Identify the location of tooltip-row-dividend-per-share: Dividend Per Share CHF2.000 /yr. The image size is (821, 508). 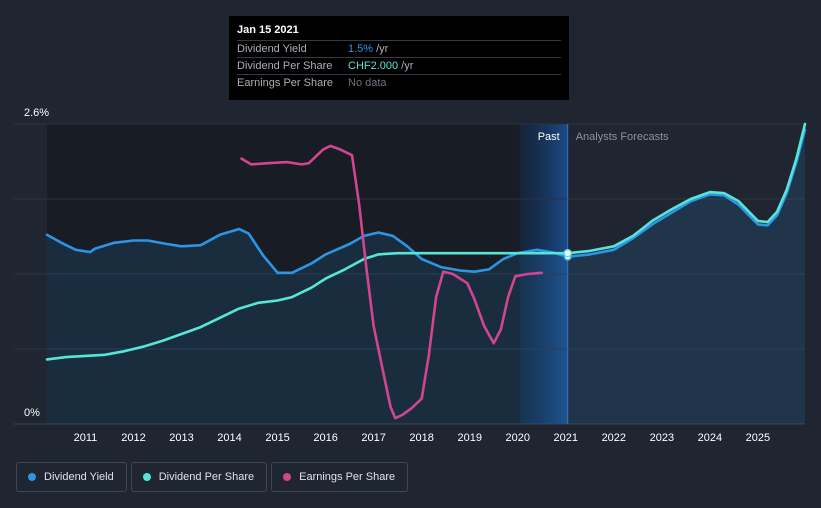
(399, 65).